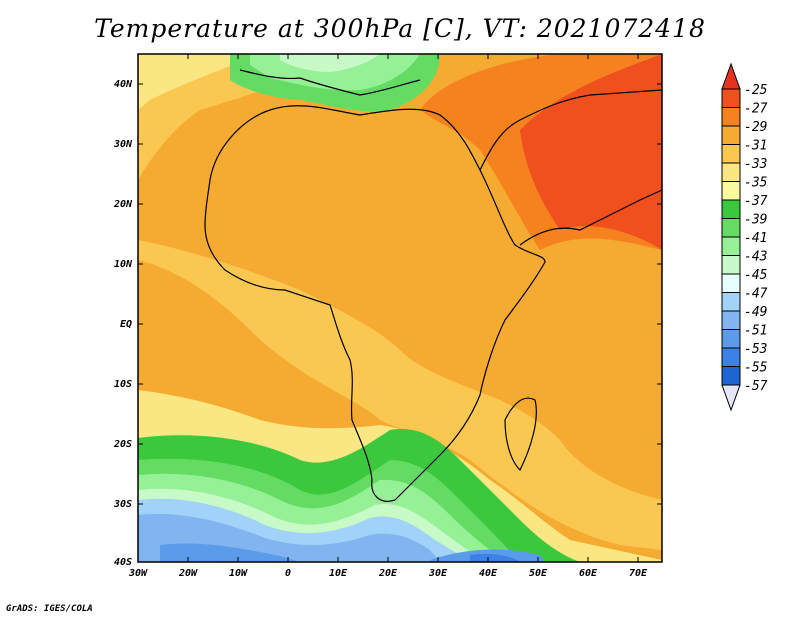  I want to click on colorbar-label: -43, so click(755, 257).